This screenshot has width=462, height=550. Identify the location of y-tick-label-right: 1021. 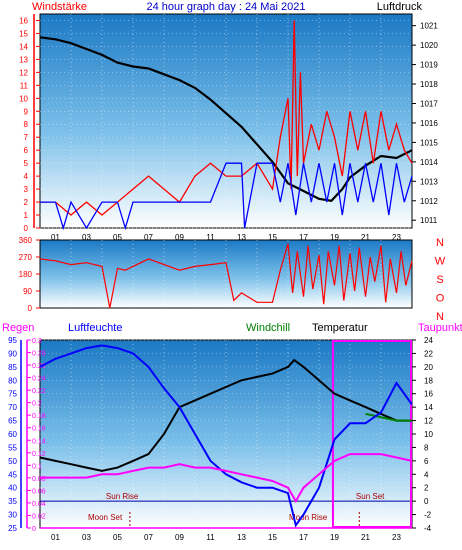
(429, 26).